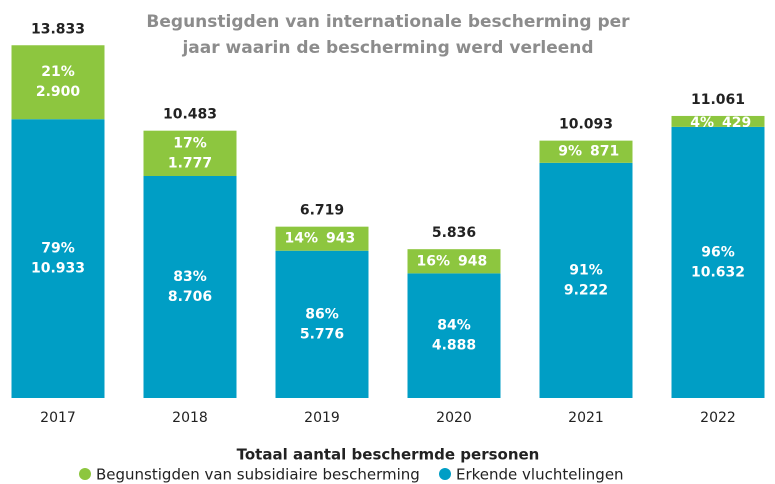  I want to click on total-label: 11.061, so click(718, 100).